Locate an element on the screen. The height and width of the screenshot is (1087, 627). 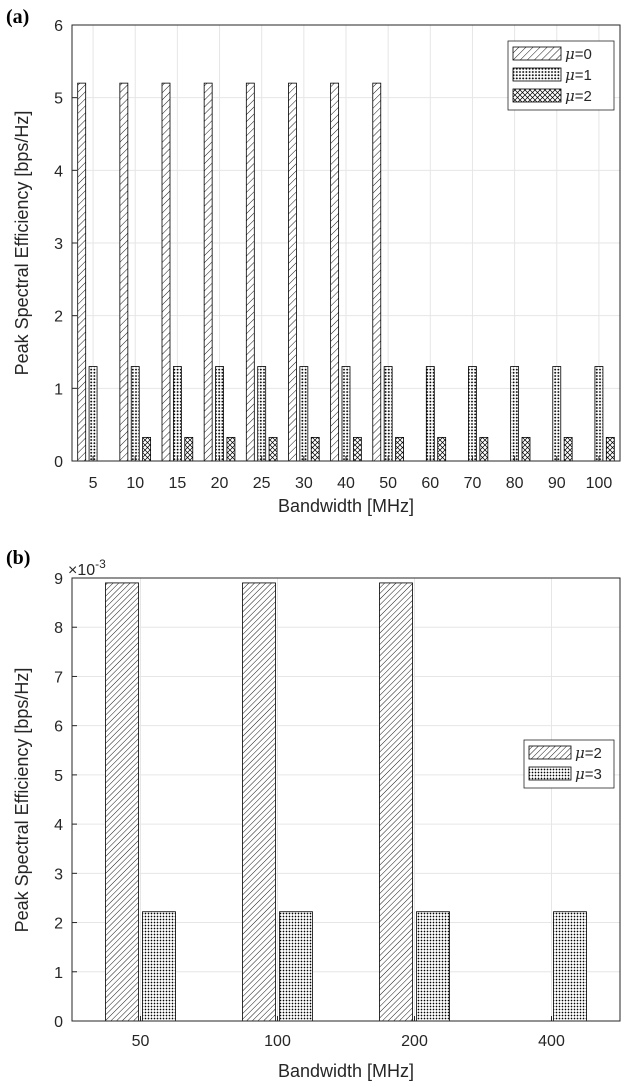
x-tick-label: 25 is located at coordinates (262, 483).